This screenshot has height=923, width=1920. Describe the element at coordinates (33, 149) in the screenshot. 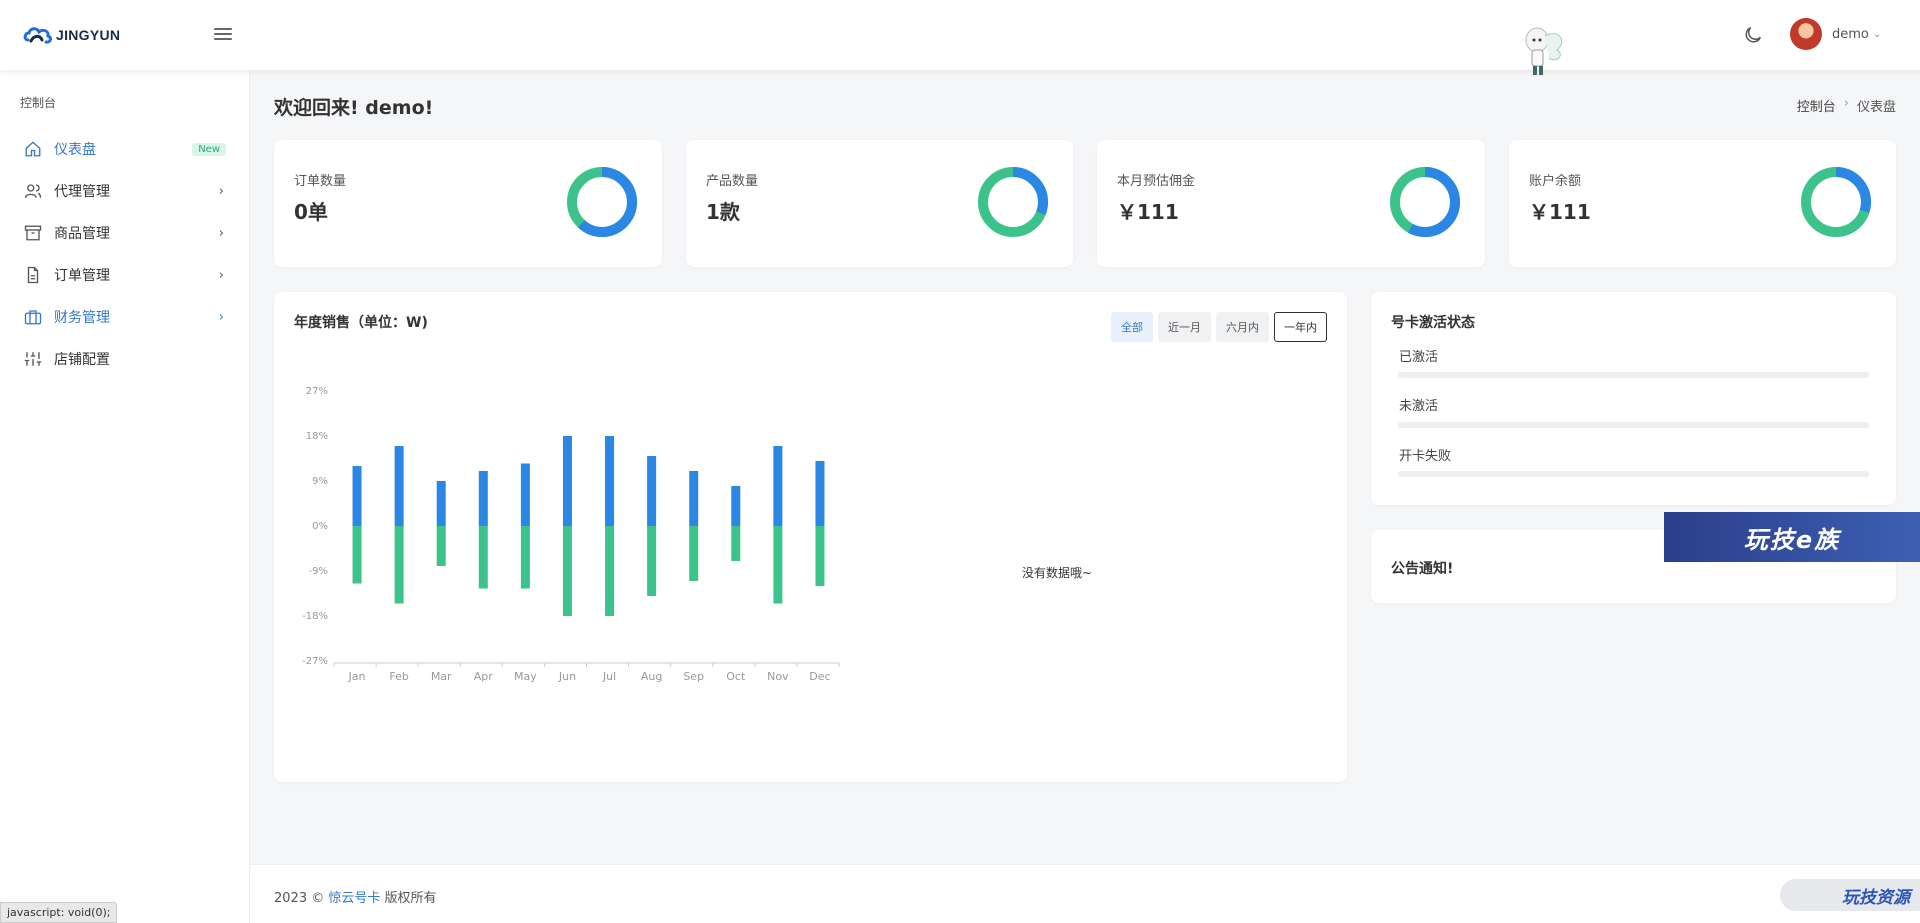

I see `home-icon` at that location.